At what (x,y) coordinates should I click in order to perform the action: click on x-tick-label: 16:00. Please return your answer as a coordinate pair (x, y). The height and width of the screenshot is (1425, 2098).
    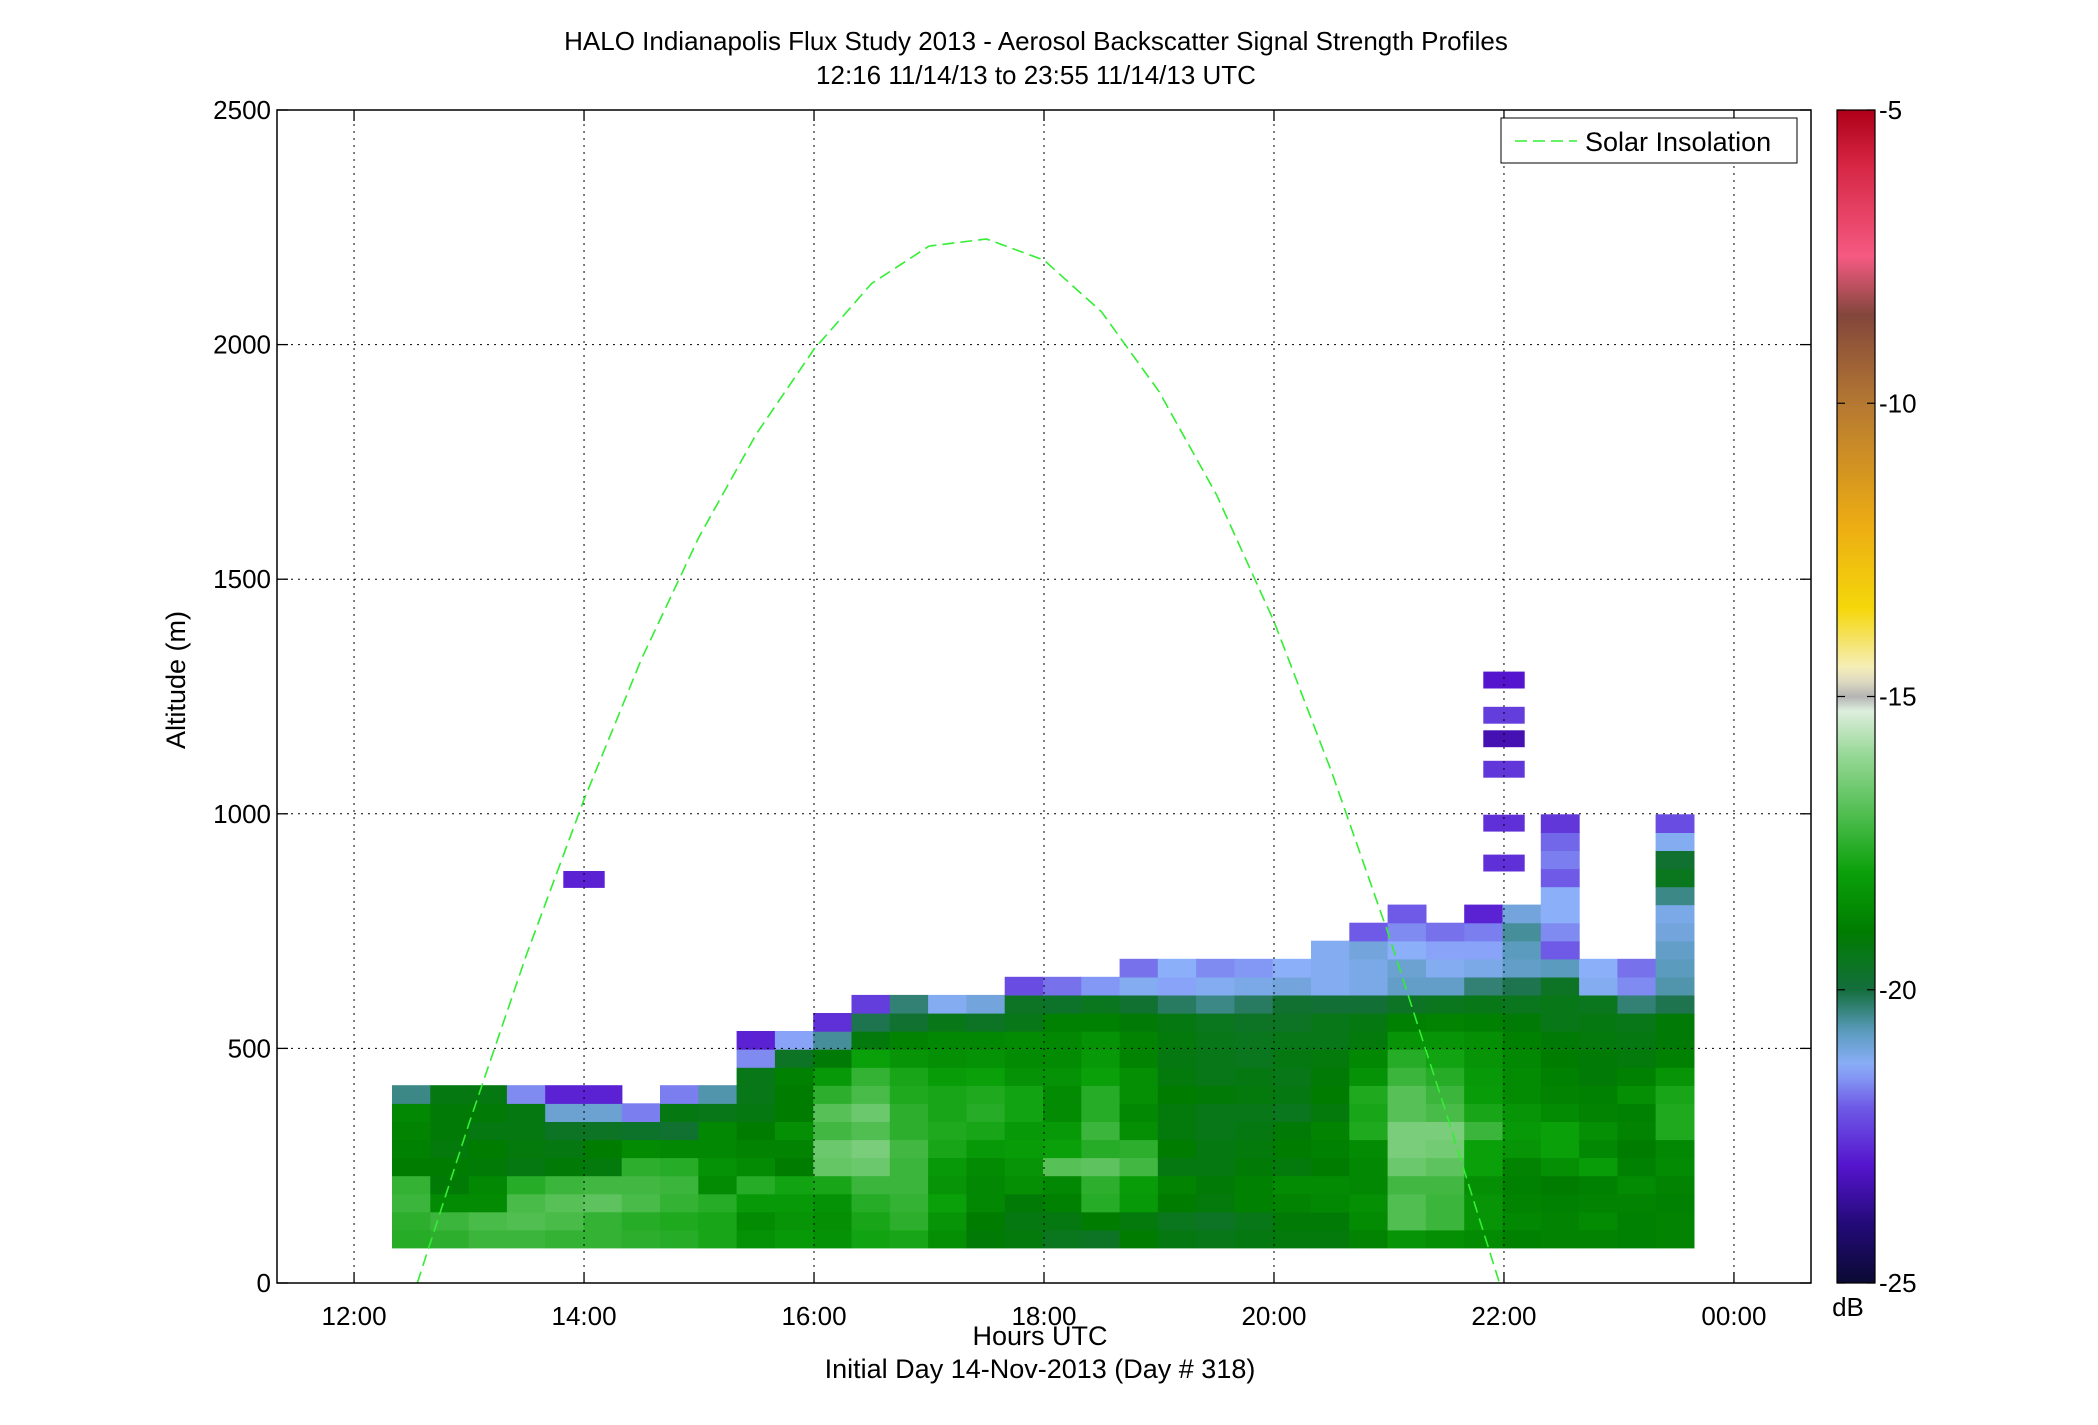
    Looking at the image, I should click on (813, 1316).